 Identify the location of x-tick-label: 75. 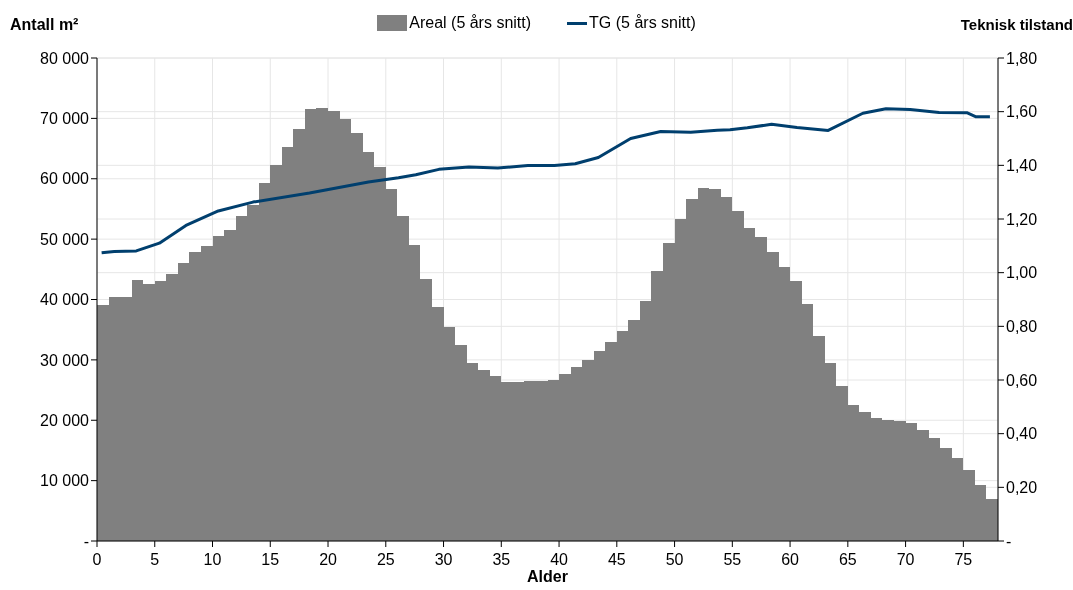
(963, 559).